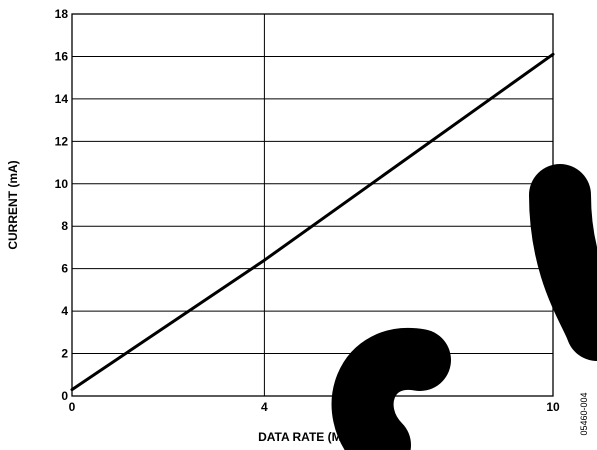 The width and height of the screenshot is (597, 450). Describe the element at coordinates (64, 269) in the screenshot. I see `y-tick-label: 6` at that location.